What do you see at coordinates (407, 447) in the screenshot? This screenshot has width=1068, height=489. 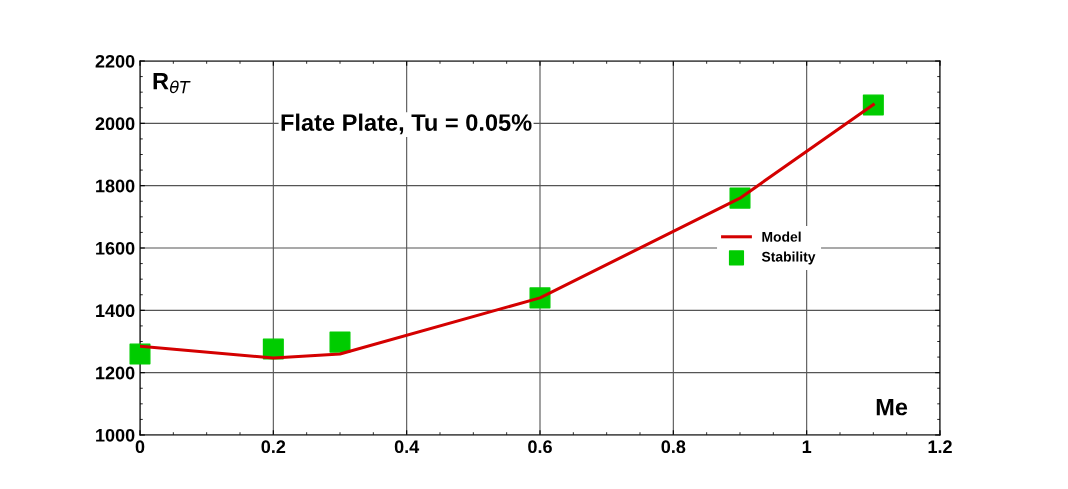 I see `x-tick-label: 0.4` at bounding box center [407, 447].